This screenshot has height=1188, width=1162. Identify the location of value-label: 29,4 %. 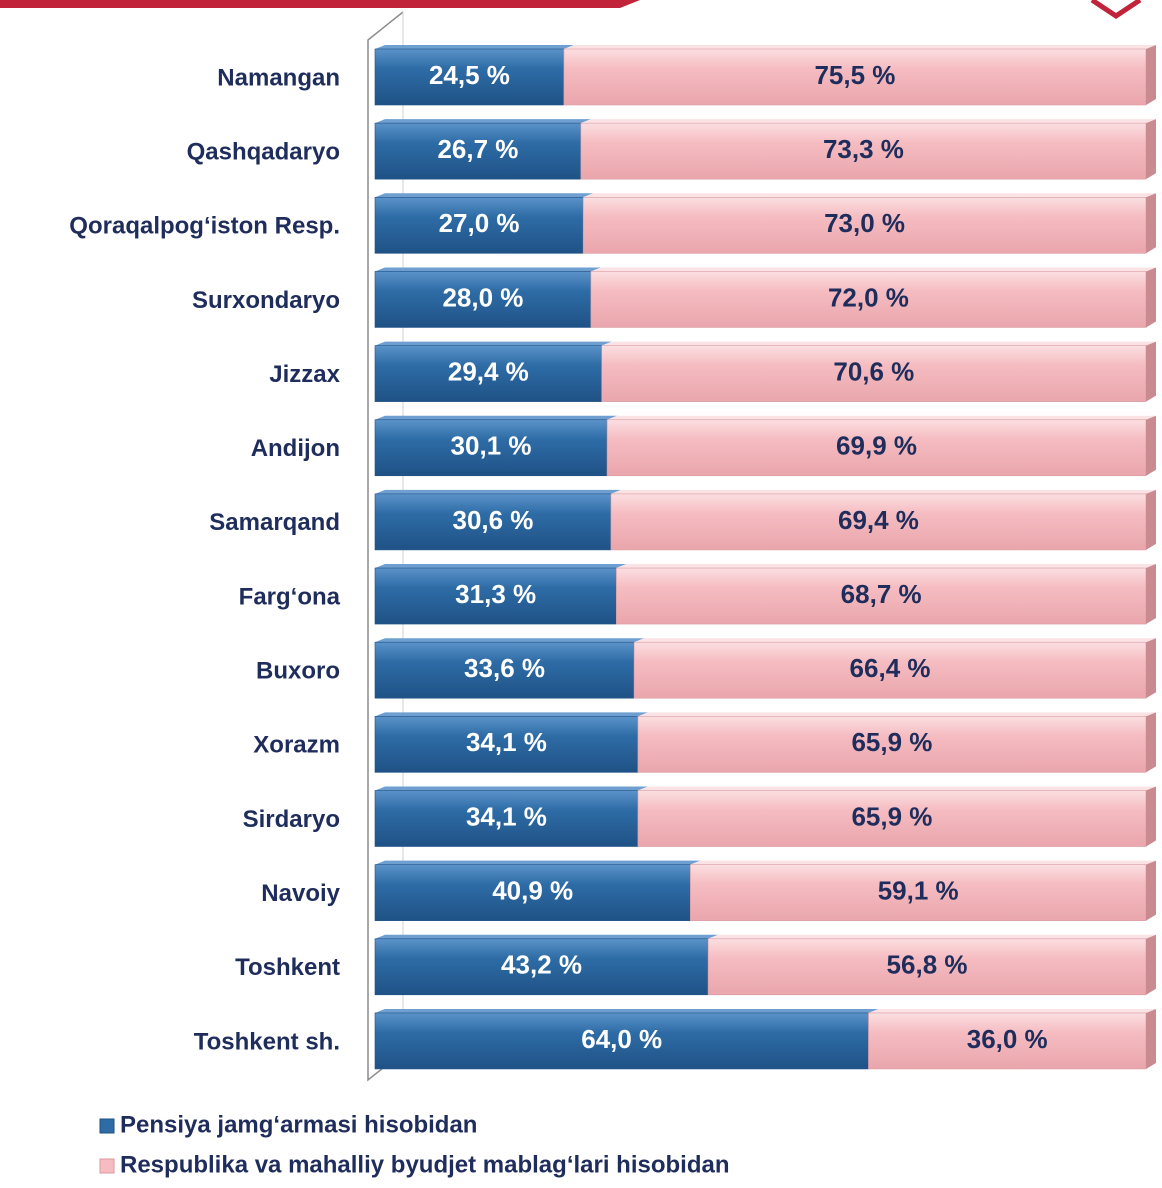
(488, 371).